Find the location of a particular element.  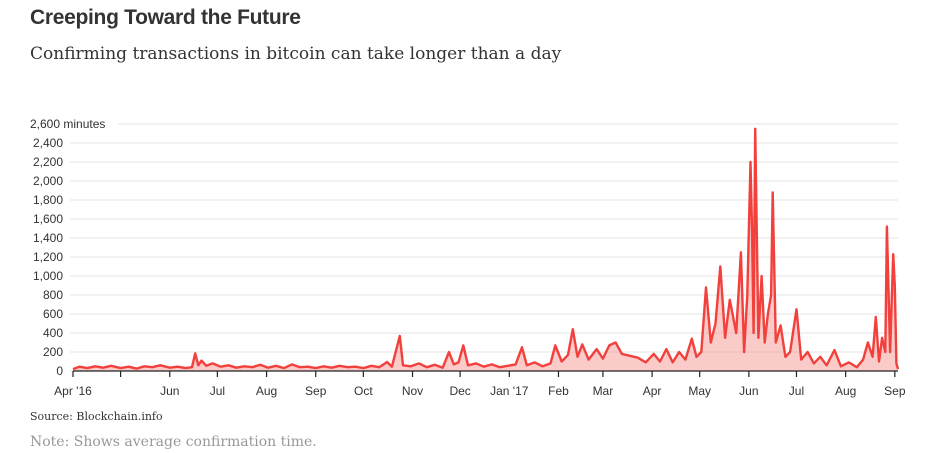

y-tick-label: 600 is located at coordinates (53, 314).